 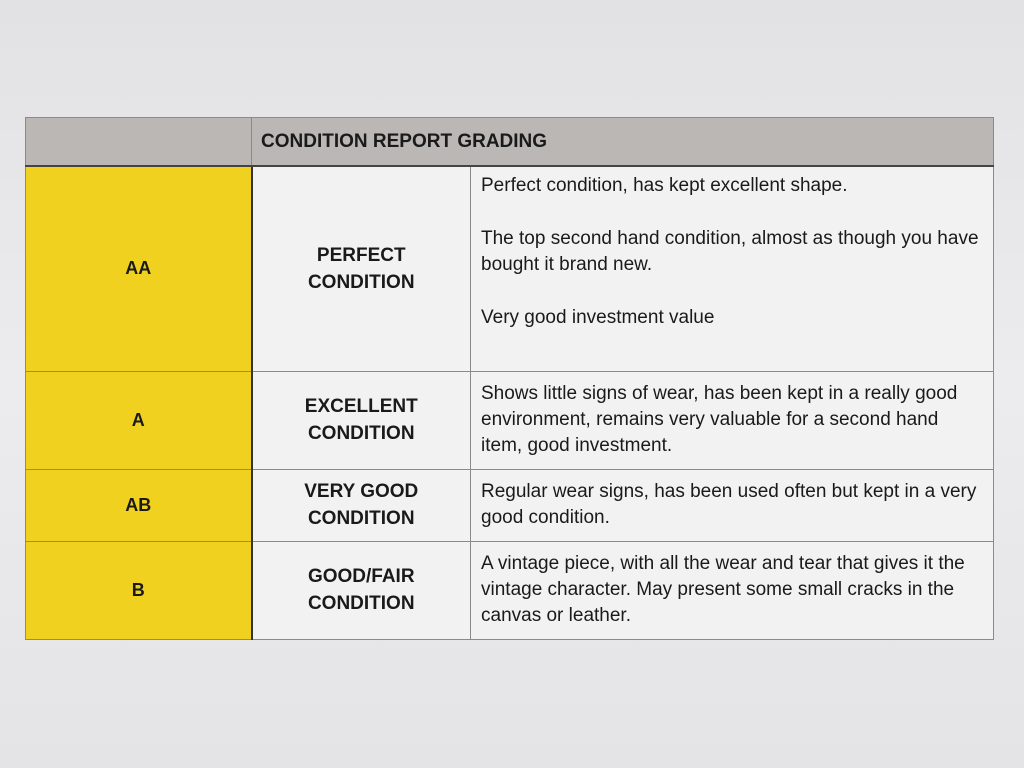 What do you see at coordinates (139, 268) in the screenshot?
I see `grade: AA` at bounding box center [139, 268].